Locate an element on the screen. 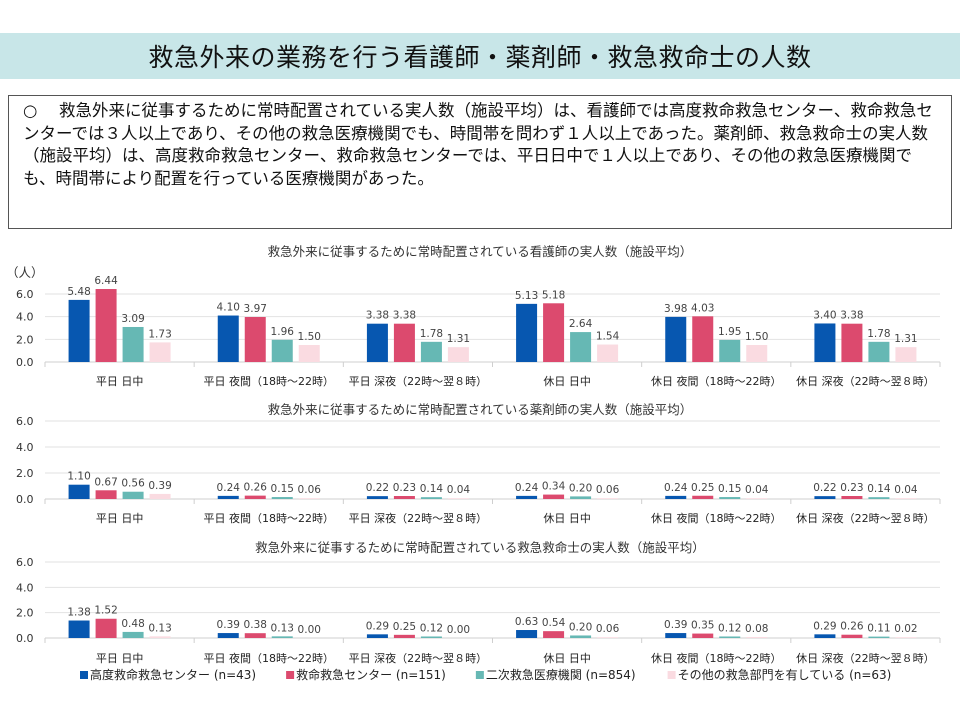 This screenshot has height=720, width=960. data-label: 1.52 is located at coordinates (105, 611).